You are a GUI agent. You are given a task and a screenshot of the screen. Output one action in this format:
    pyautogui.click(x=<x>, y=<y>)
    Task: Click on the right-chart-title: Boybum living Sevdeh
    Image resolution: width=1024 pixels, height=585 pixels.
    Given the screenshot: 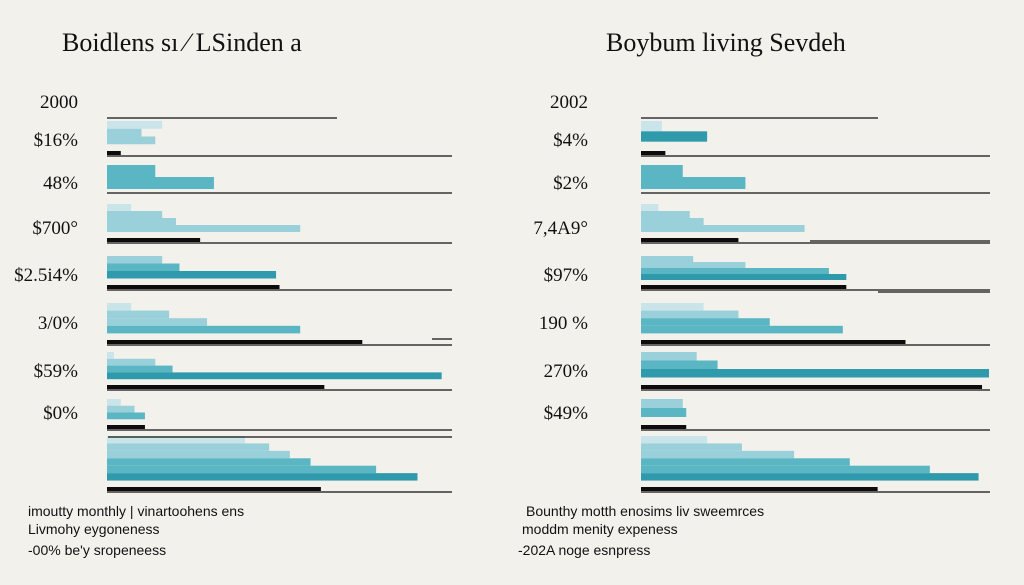 What is the action you would take?
    pyautogui.click(x=726, y=42)
    